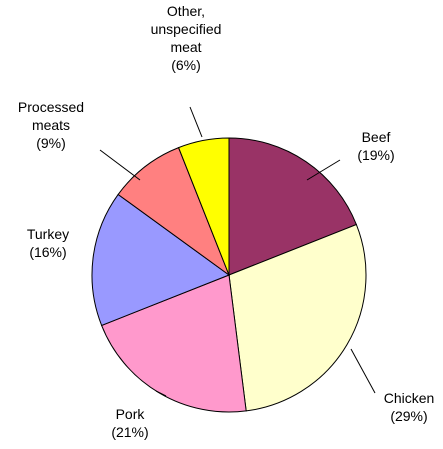  Describe the element at coordinates (363, 371) in the screenshot. I see `leader-line-chicken` at that location.